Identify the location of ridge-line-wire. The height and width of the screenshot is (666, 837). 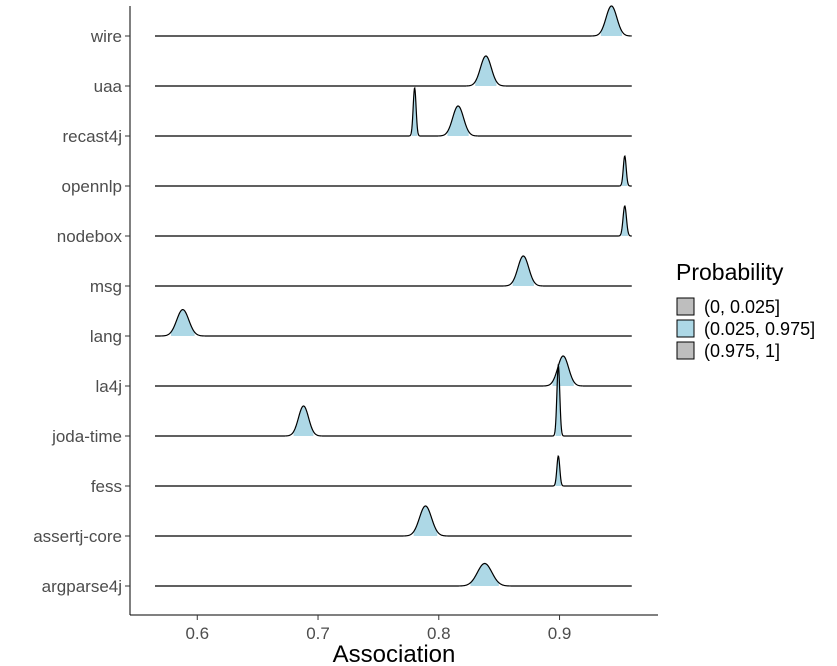
(393, 21).